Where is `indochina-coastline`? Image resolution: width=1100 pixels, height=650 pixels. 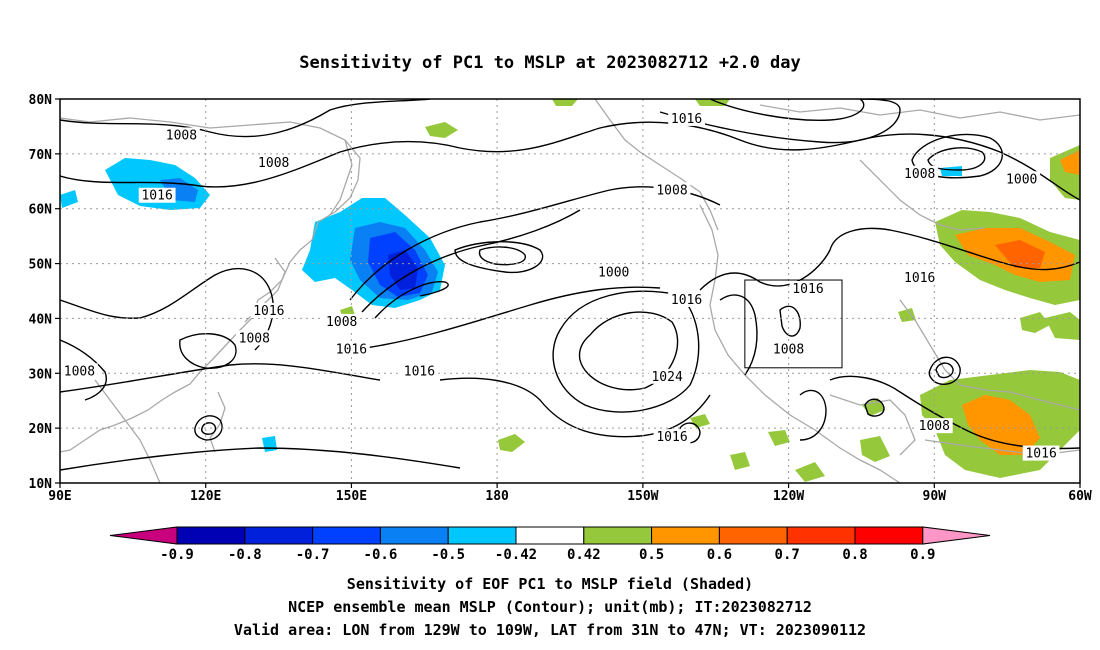
indochina-coastline is located at coordinates (127, 431).